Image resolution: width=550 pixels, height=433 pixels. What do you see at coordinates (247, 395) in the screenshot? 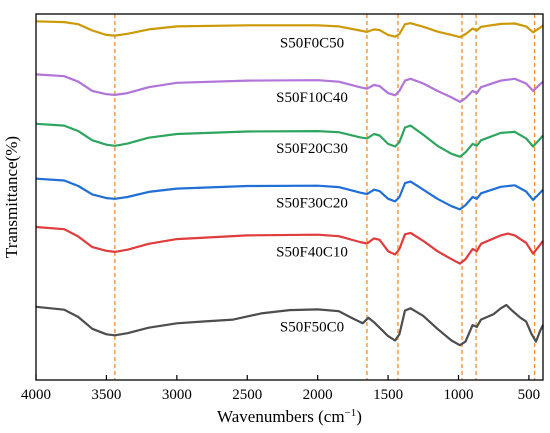
I see `x-tick-label: 2500` at bounding box center [247, 395].